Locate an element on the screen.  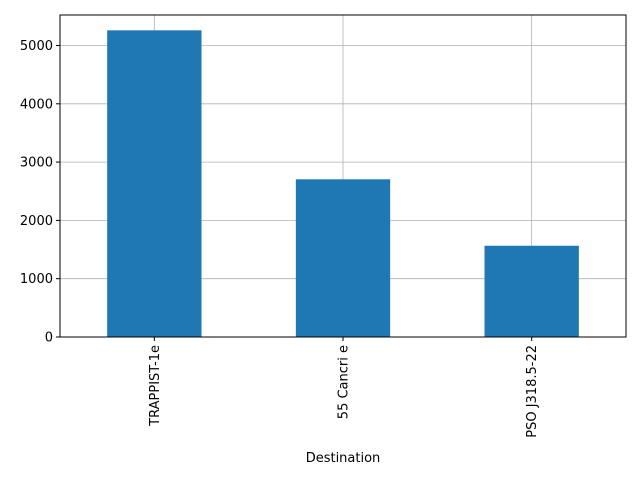
y-tick-label: 2000 is located at coordinates (36, 221).